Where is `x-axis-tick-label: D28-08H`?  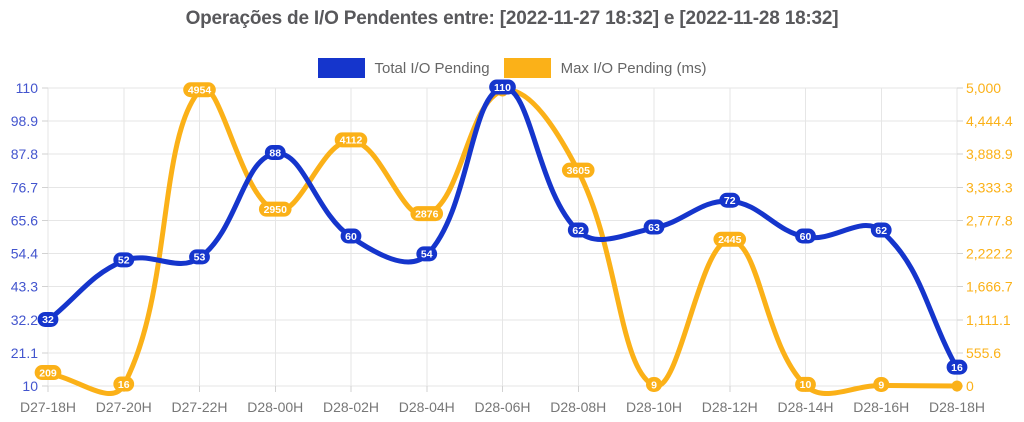 x-axis-tick-label: D28-08H is located at coordinates (578, 407).